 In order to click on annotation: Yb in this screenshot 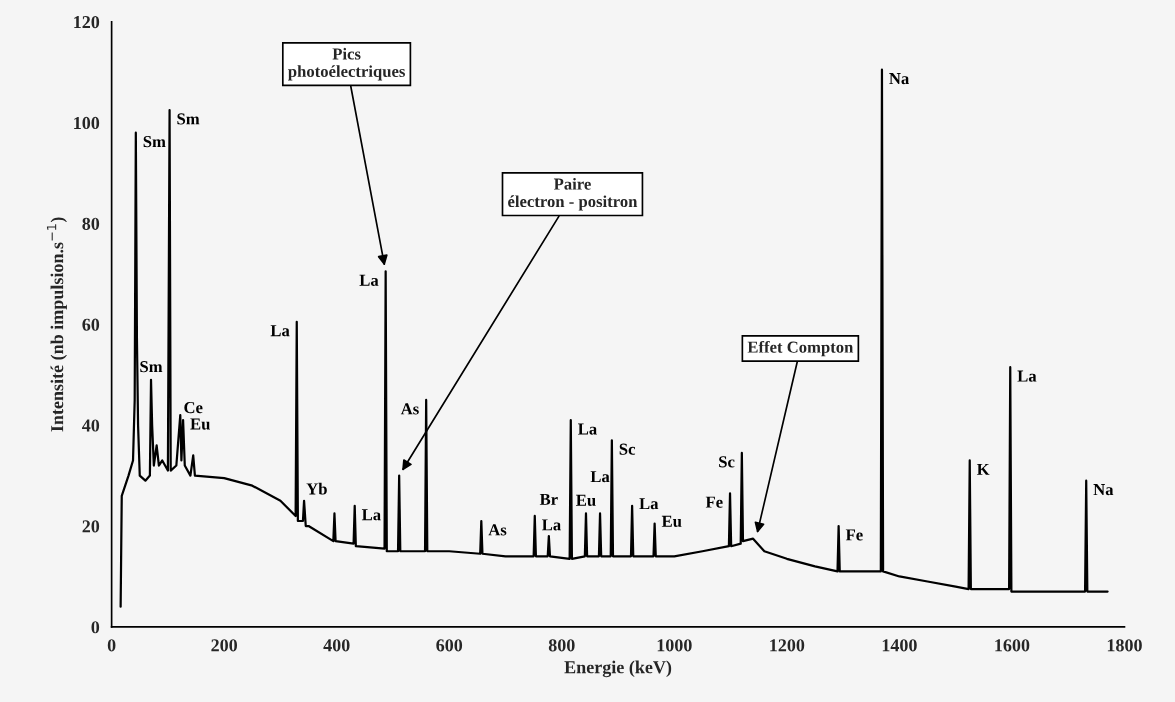, I will do `click(316, 488)`.